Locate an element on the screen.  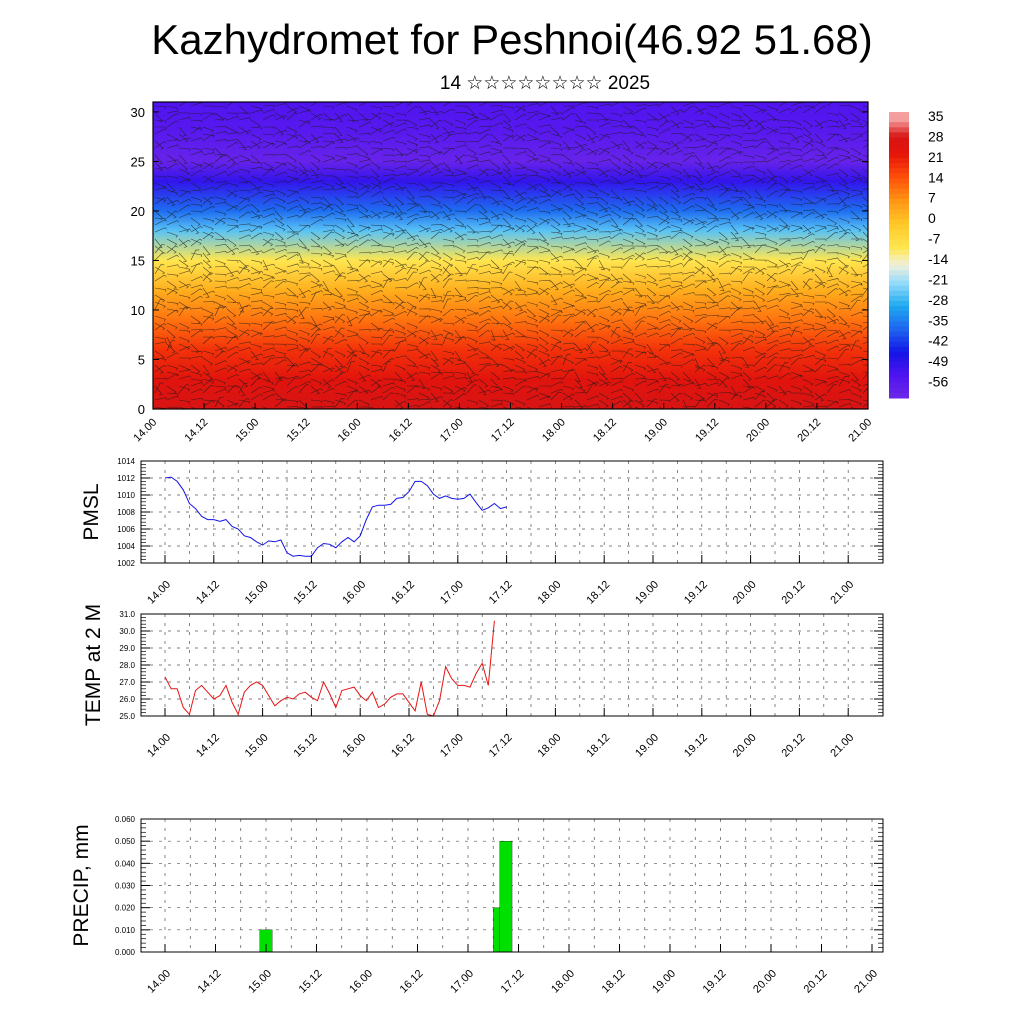
y-tick-label: 0.040 is located at coordinates (125, 863).